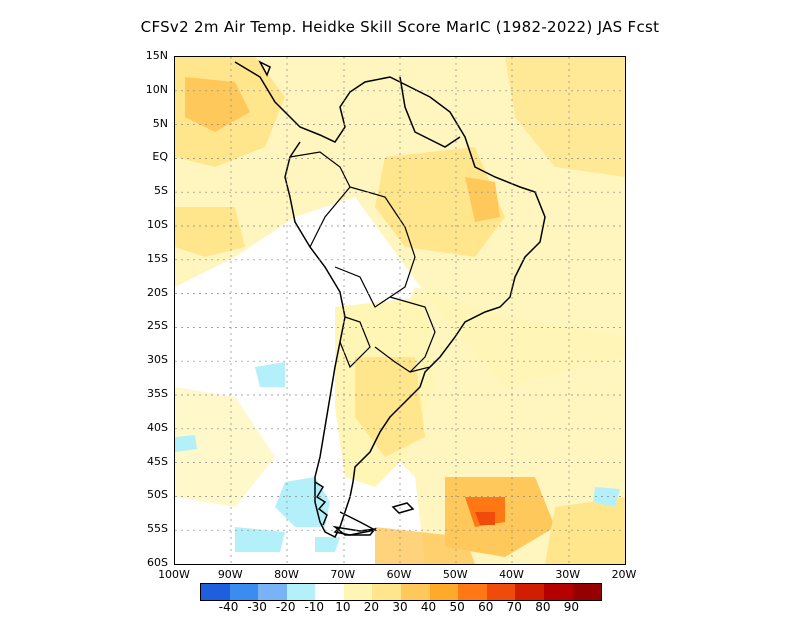 The width and height of the screenshot is (800, 618). Describe the element at coordinates (314, 607) in the screenshot. I see `legend-label: -10` at that location.